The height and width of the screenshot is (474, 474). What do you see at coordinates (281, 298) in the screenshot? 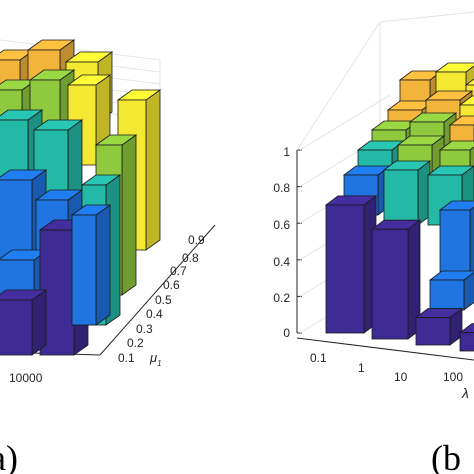
I see `panel-b-z-tick: 0.2` at bounding box center [281, 298].